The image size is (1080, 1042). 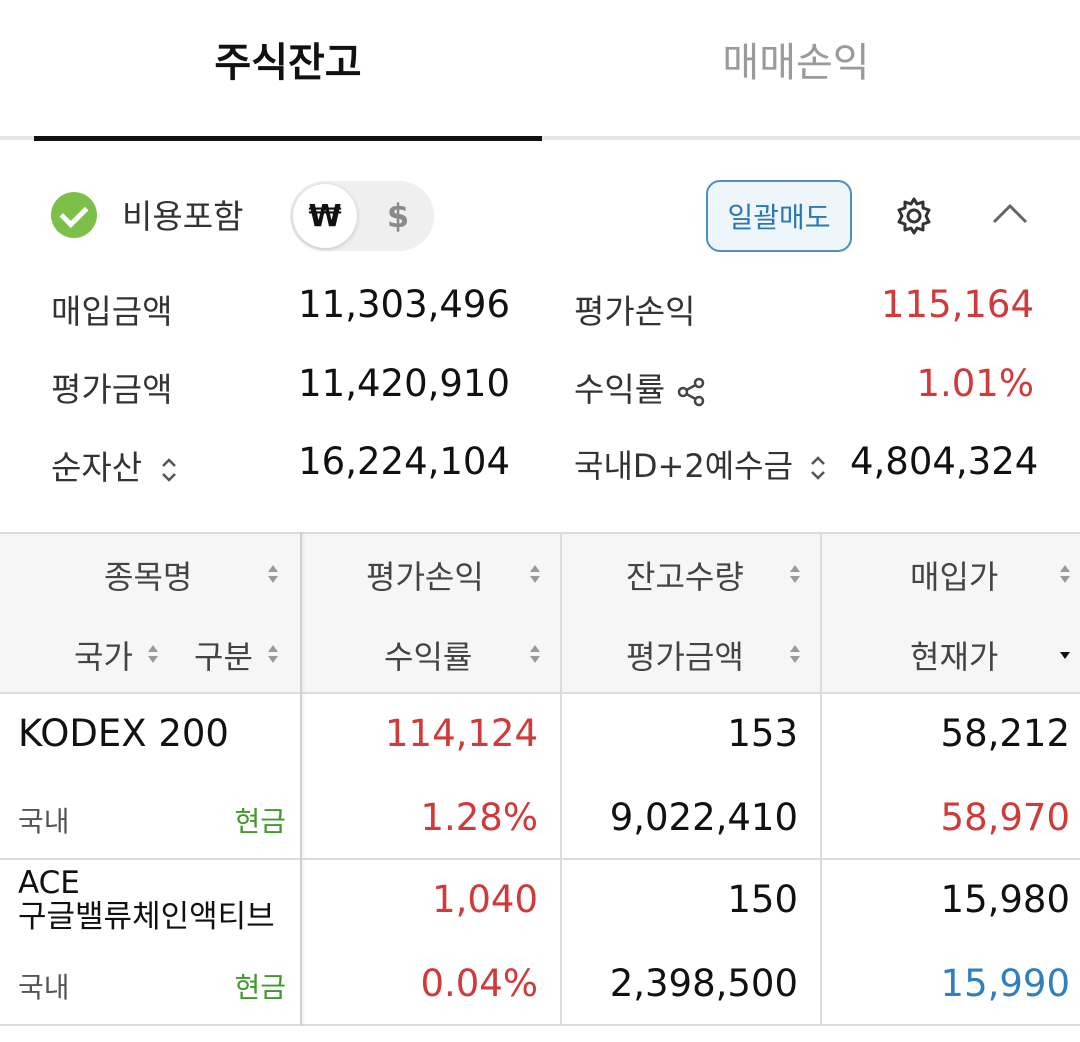 What do you see at coordinates (685, 657) in the screenshot?
I see `header-eval-amount: 평가금액` at bounding box center [685, 657].